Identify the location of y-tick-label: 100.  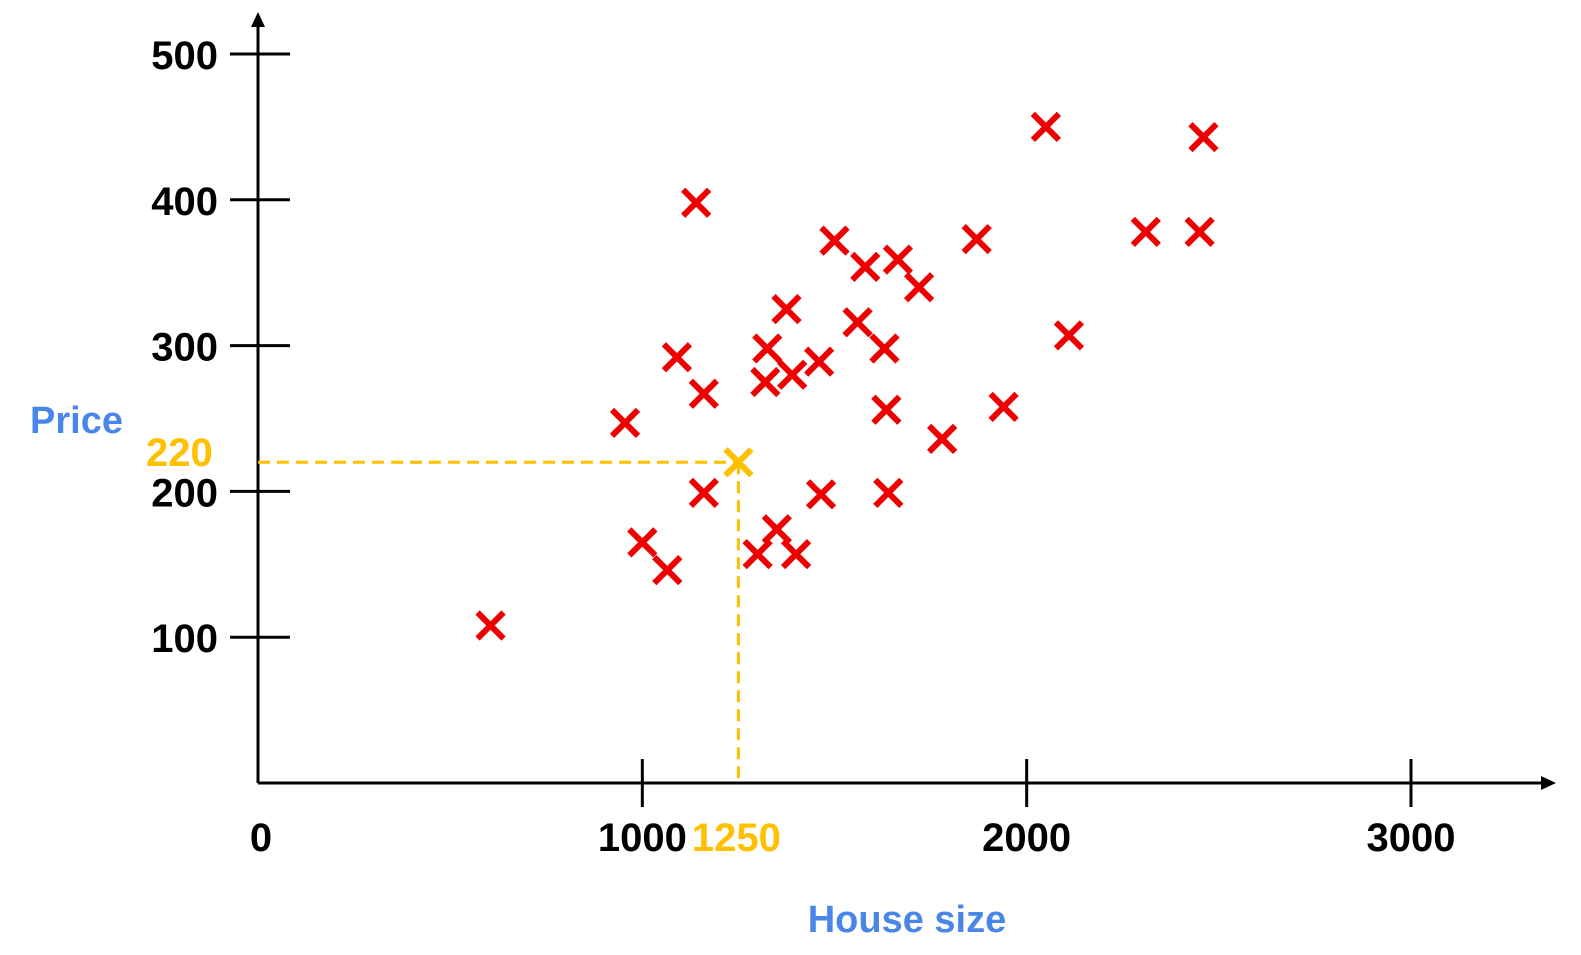
(184, 639).